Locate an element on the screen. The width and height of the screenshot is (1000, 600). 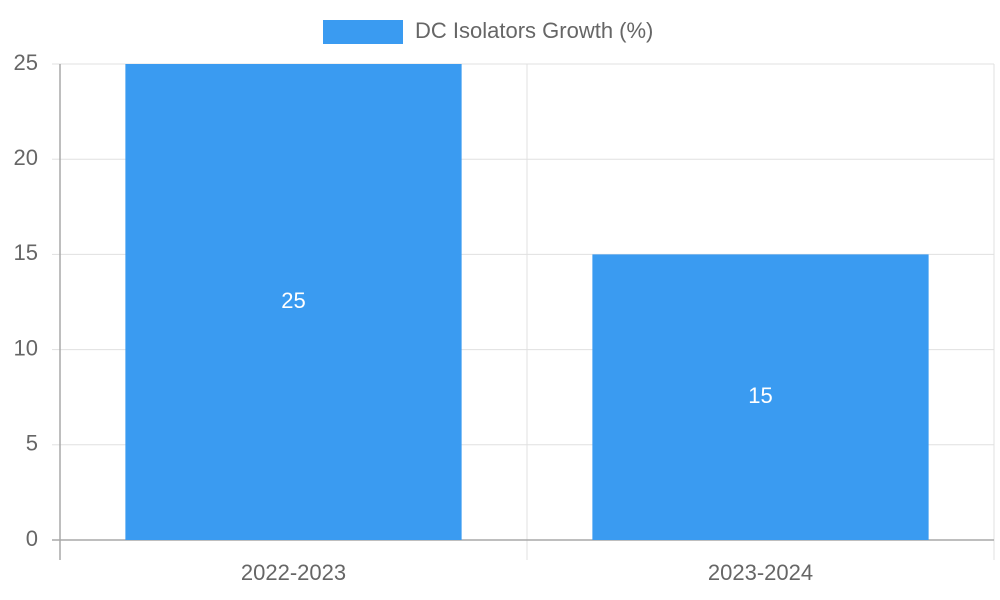
legend-label: DC Isolators Growth (%) is located at coordinates (534, 30).